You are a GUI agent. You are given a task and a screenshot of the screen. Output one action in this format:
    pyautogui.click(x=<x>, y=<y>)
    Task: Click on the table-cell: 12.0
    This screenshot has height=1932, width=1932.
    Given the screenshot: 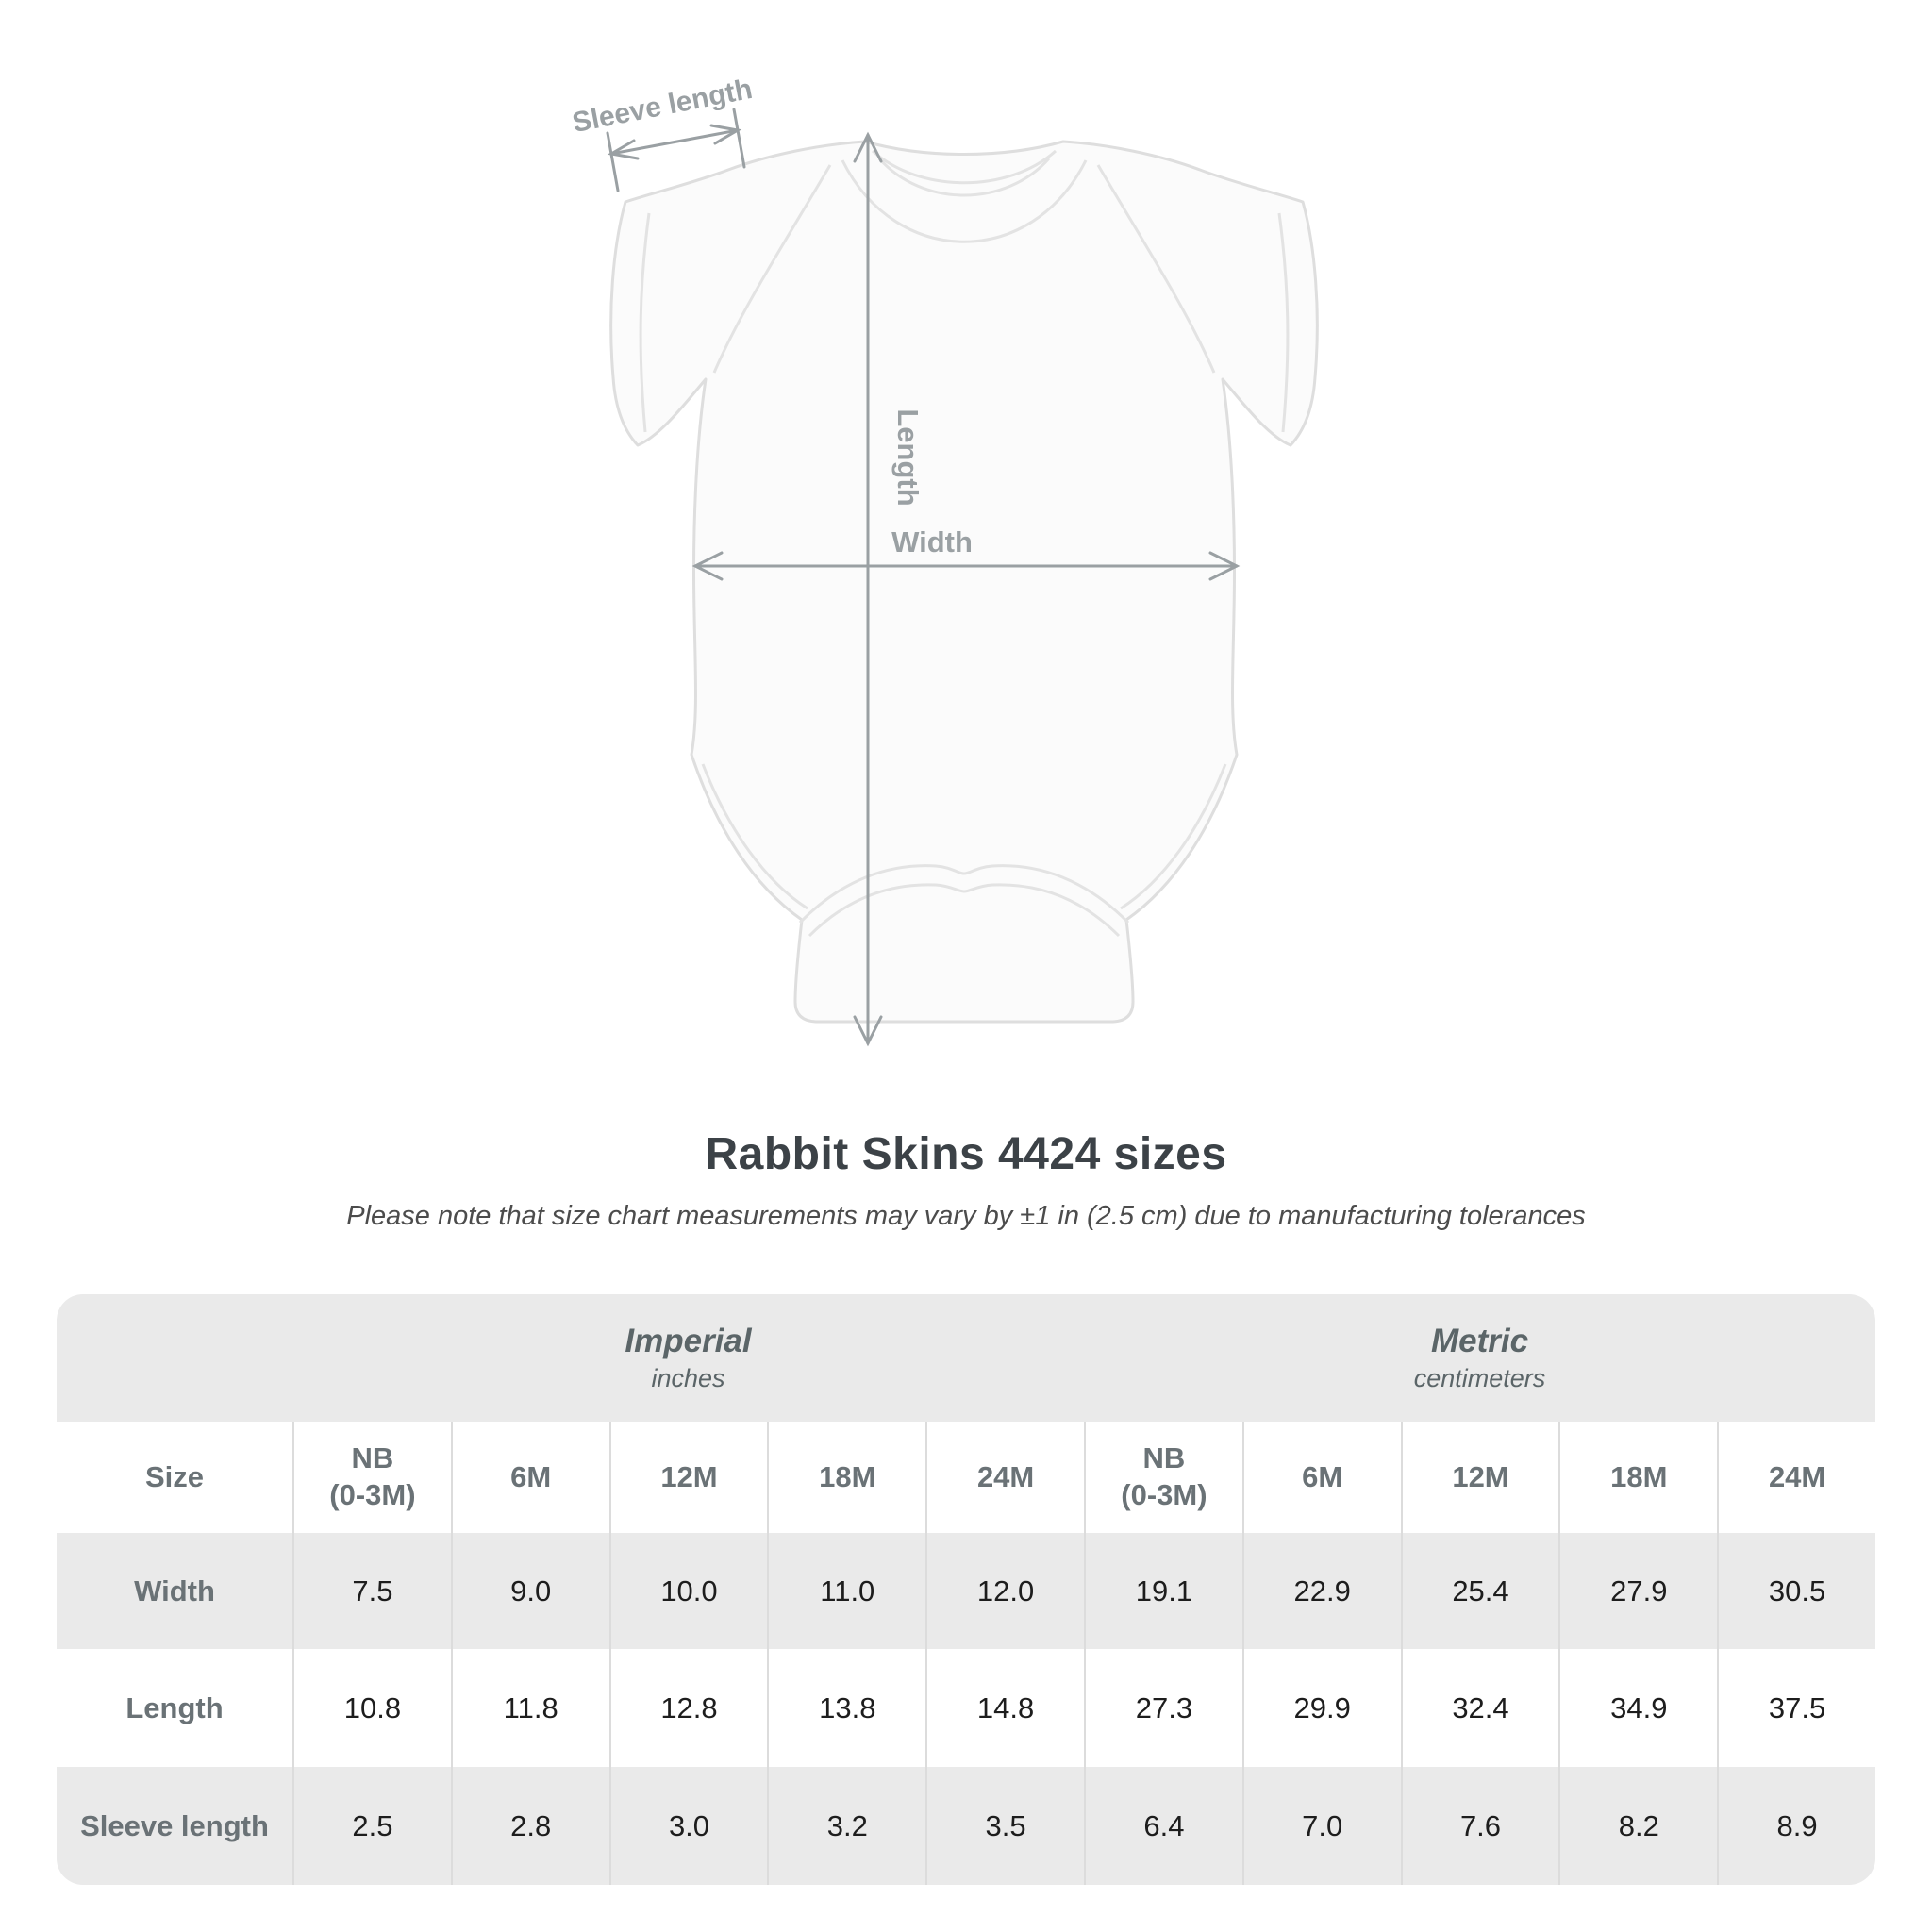 What is the action you would take?
    pyautogui.click(x=1005, y=1591)
    